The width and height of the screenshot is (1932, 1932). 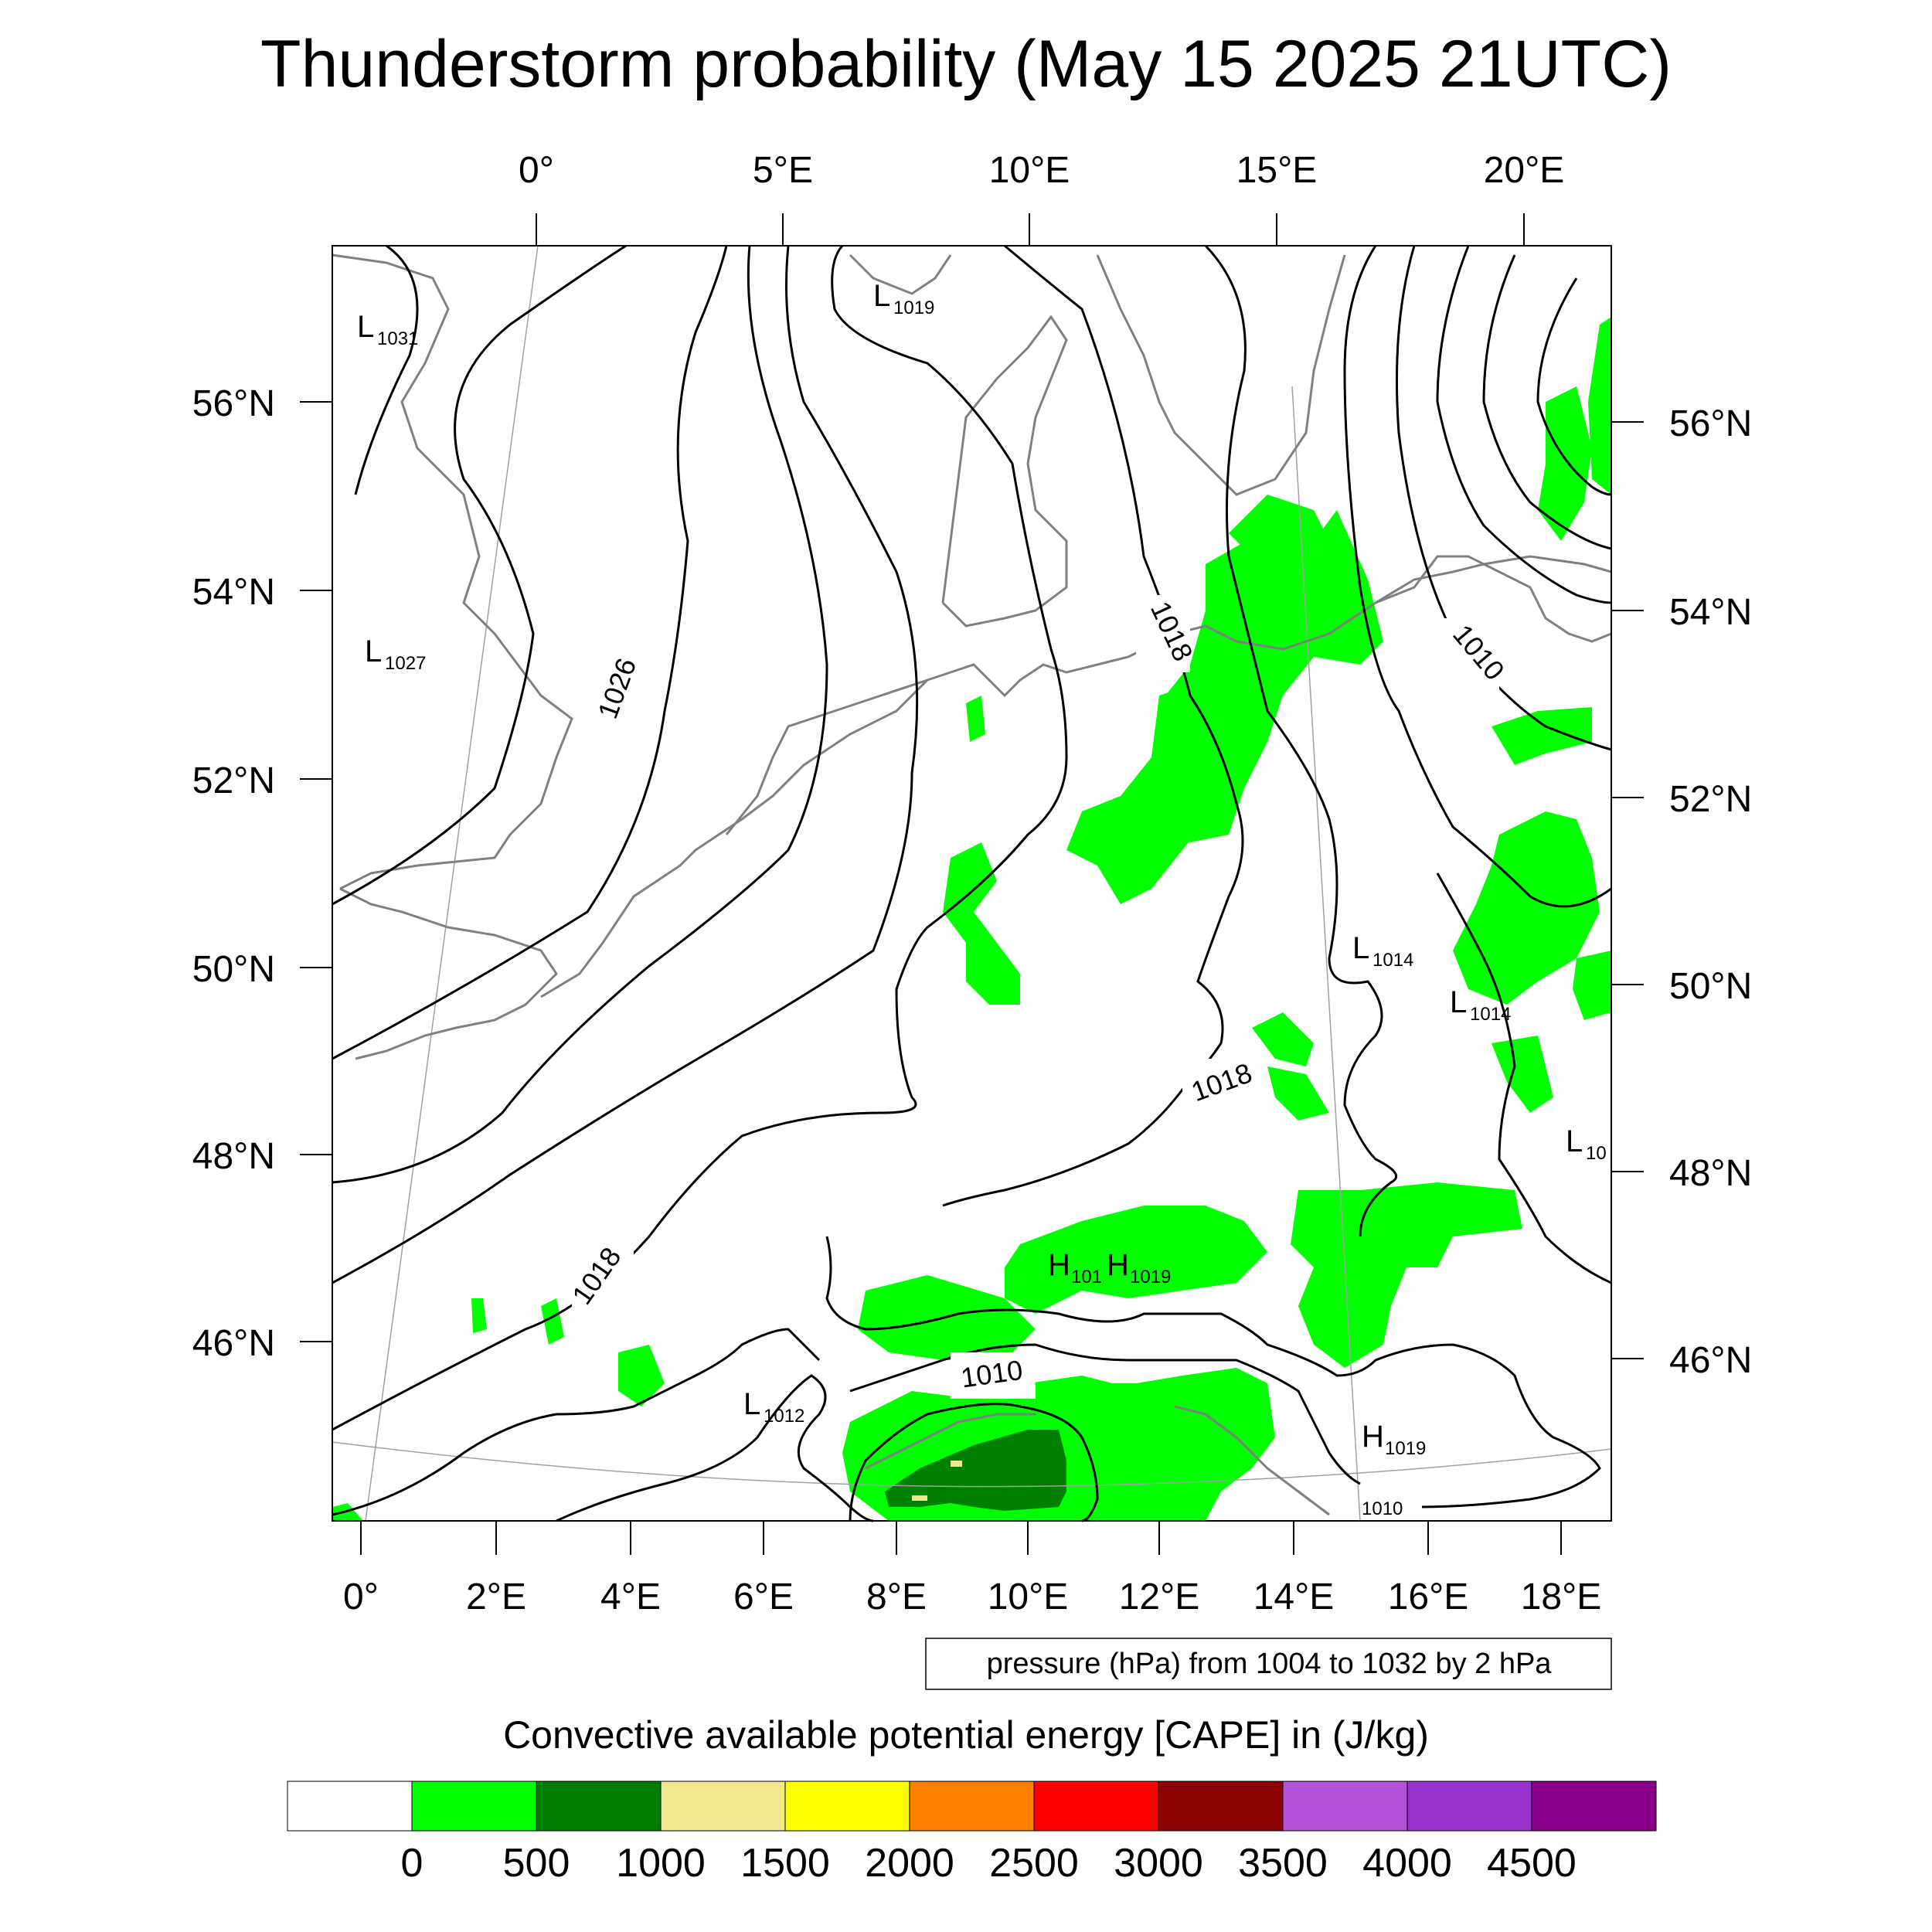 What do you see at coordinates (642, 1376) in the screenshot?
I see `cape-area-france-east` at bounding box center [642, 1376].